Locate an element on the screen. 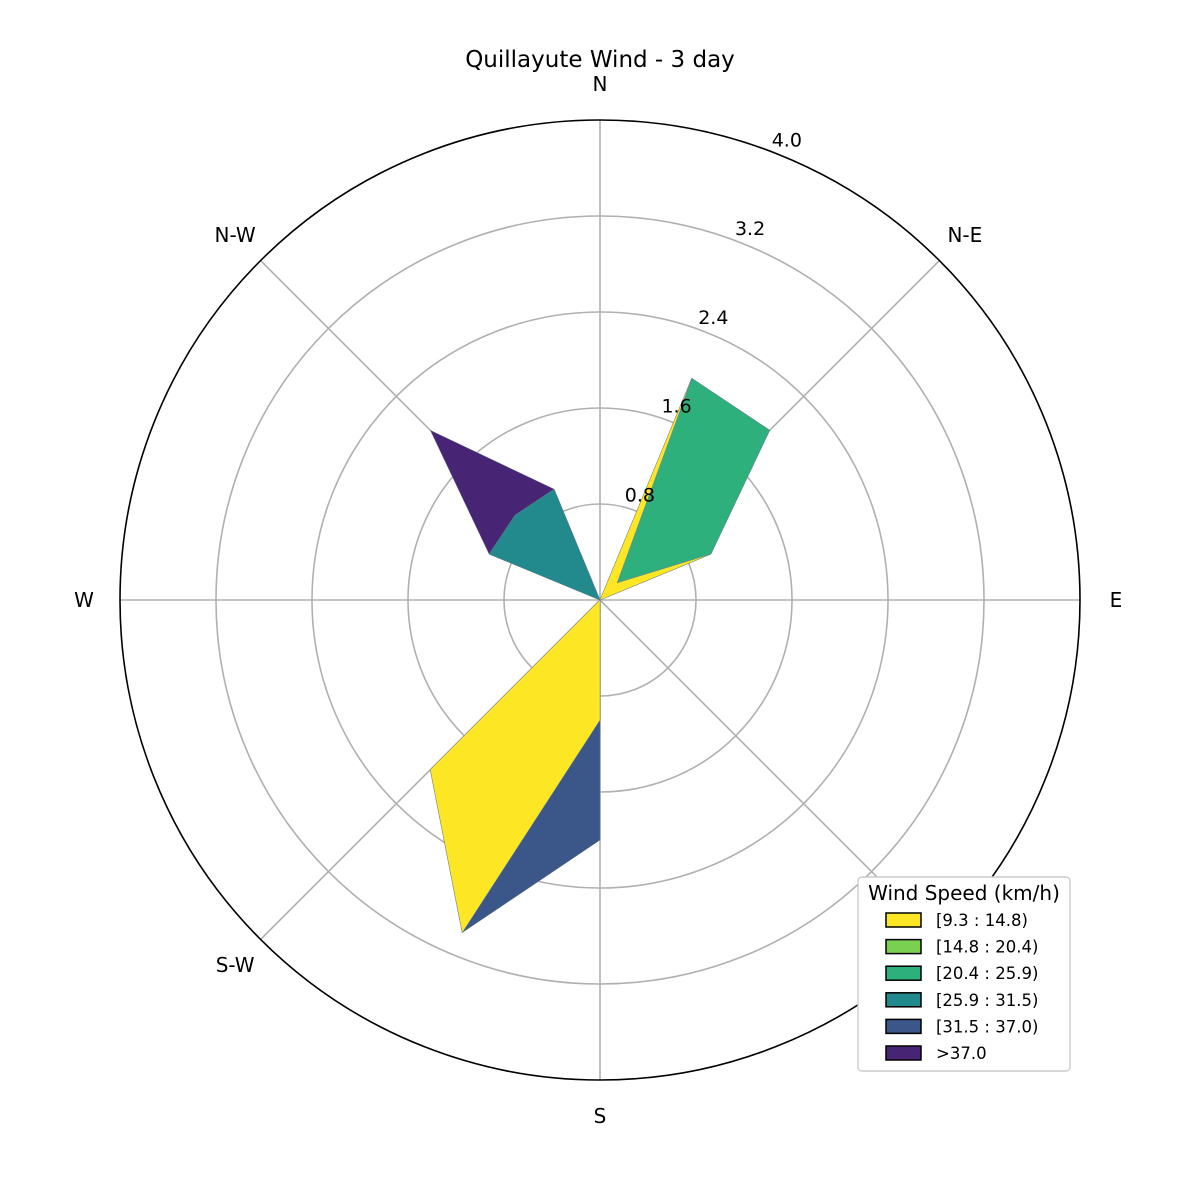  radial-tick-label: 4.0 is located at coordinates (787, 141).